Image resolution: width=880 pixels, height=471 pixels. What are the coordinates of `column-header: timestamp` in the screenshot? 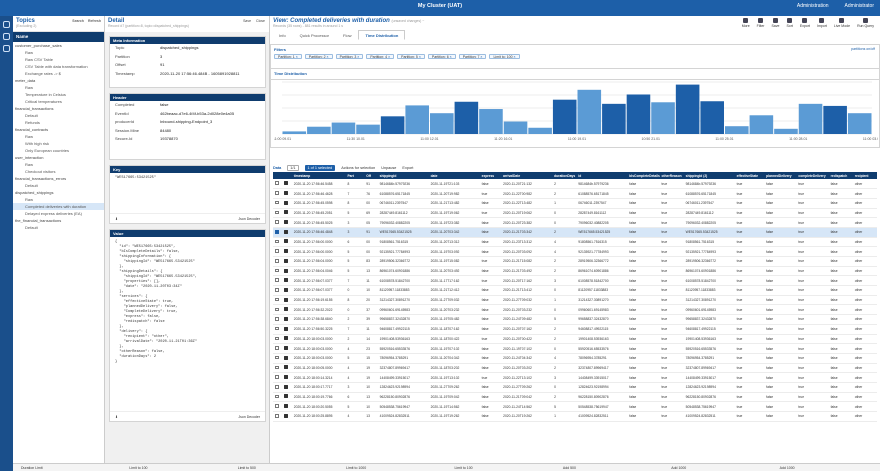 It's located at (318, 175).